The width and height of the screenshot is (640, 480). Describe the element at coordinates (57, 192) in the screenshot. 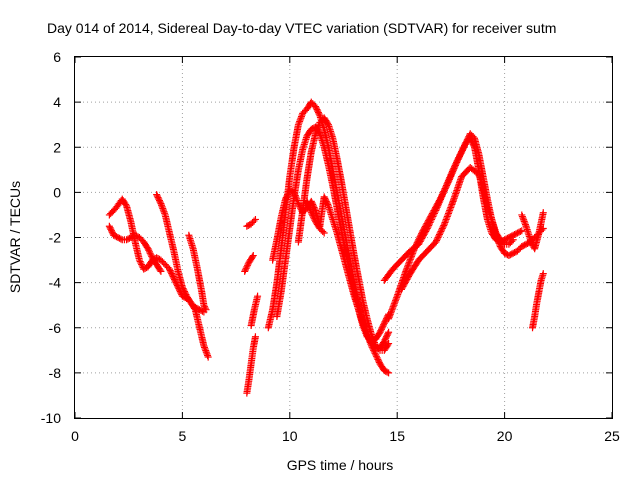

I see `y-tick-label: 0` at that location.